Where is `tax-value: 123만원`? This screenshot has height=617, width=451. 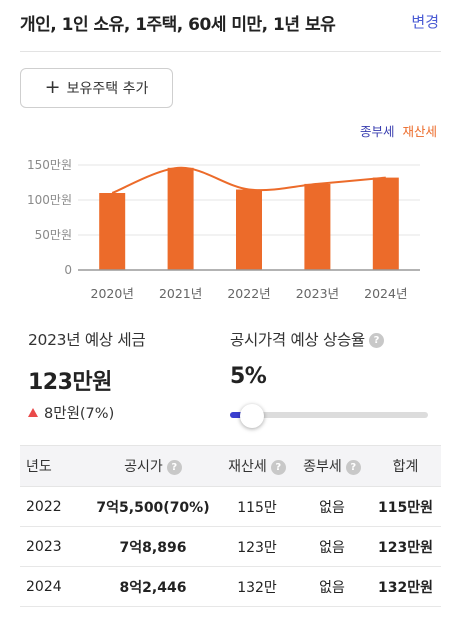
tax-value: 123만원 is located at coordinates (70, 382).